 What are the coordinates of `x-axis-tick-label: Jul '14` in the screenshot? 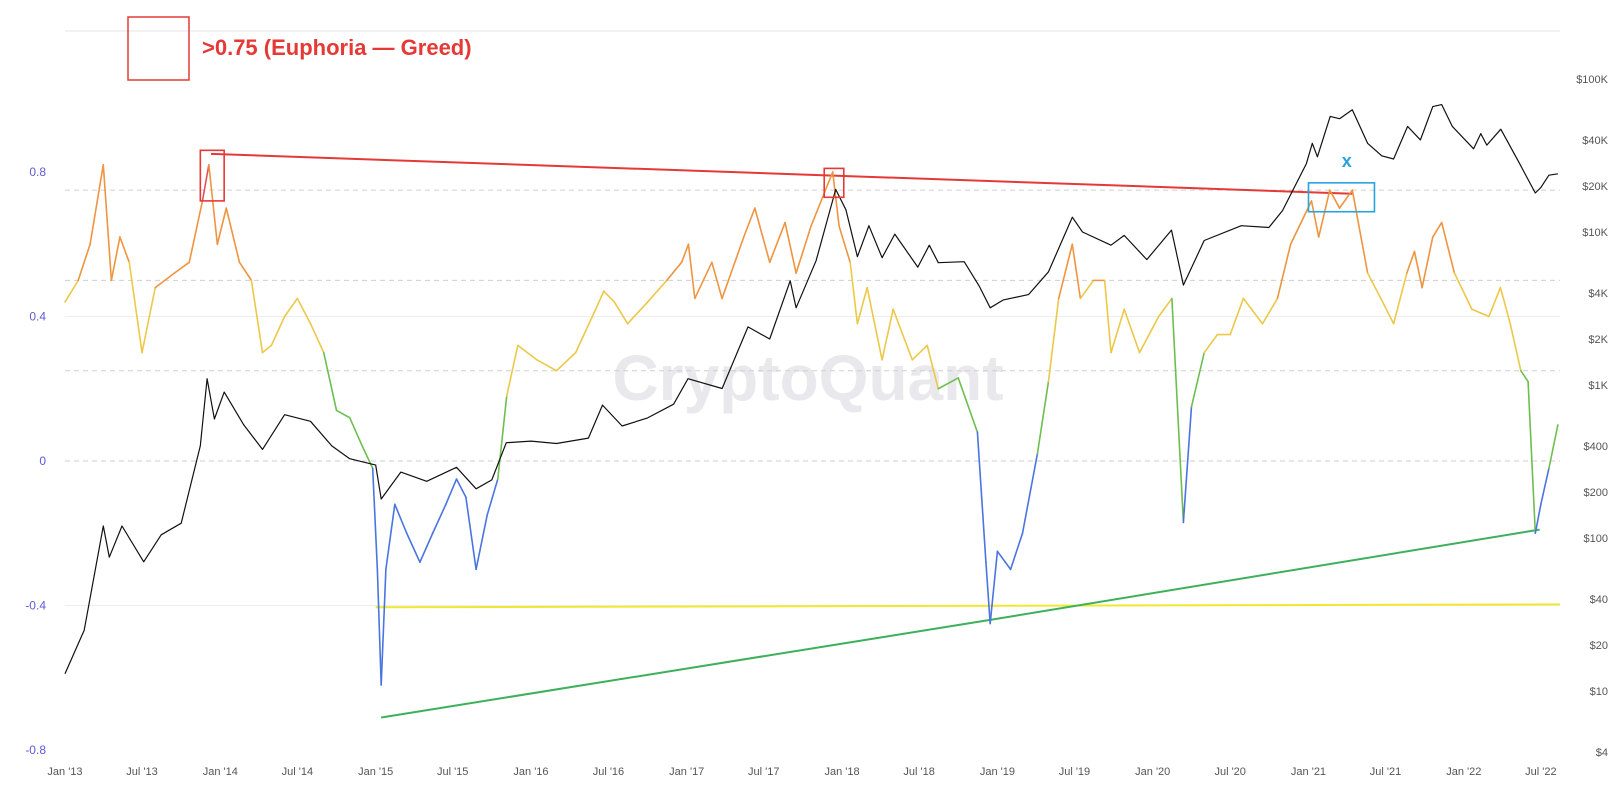 It's located at (297, 772).